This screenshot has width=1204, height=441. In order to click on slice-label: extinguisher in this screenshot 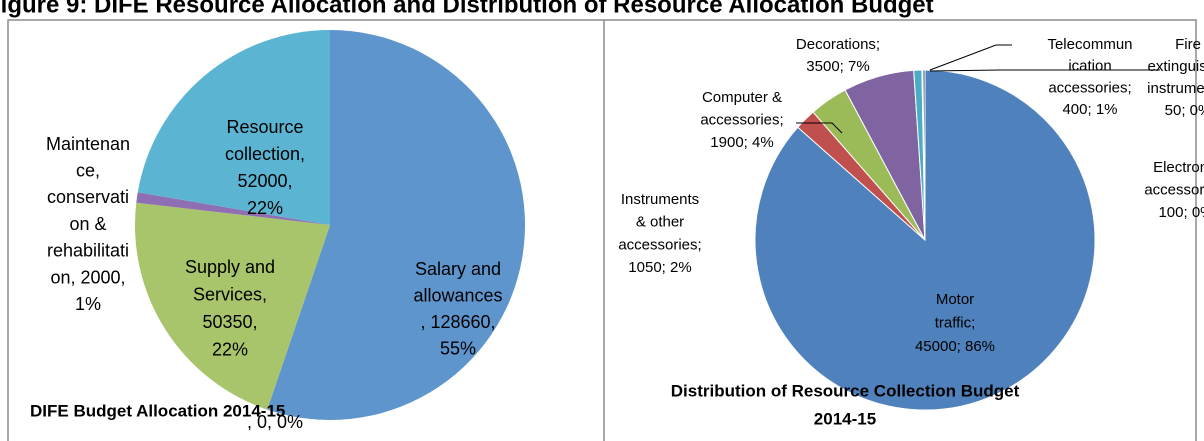, I will do `click(1176, 66)`.